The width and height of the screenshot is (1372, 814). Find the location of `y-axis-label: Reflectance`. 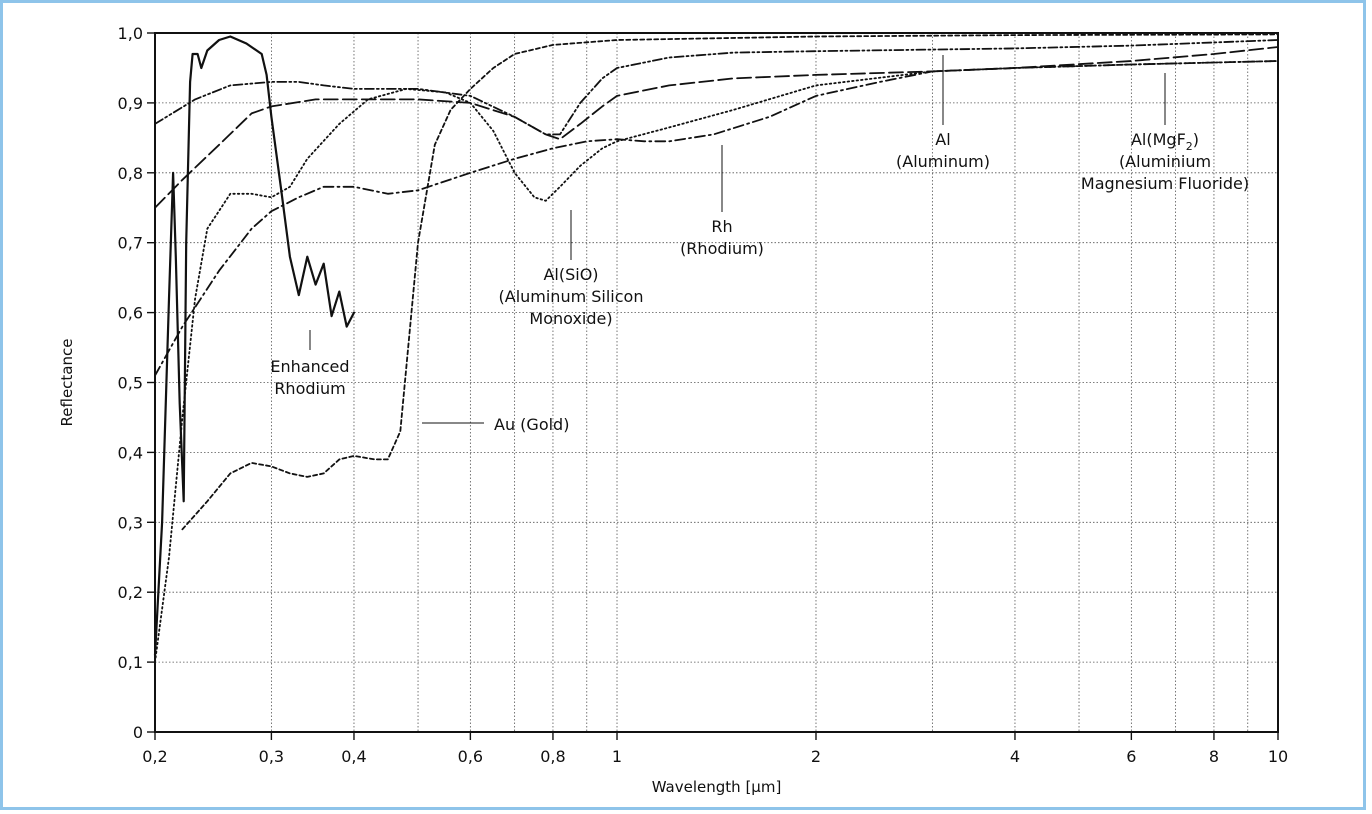

y-axis-label: Reflectance is located at coordinates (67, 383).